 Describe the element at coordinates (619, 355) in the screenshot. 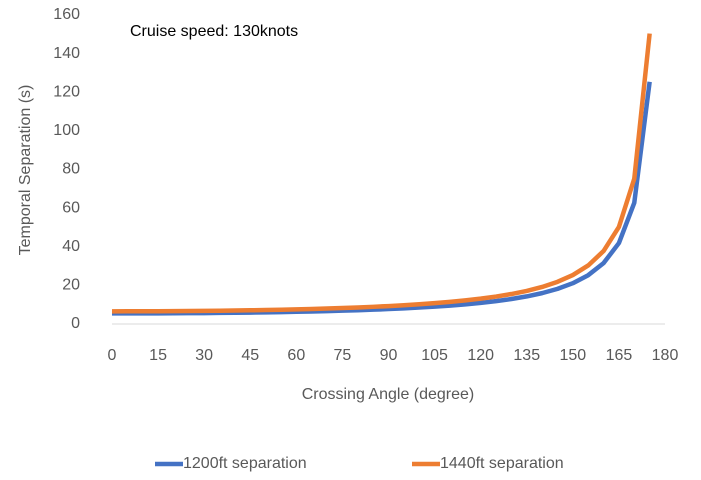

I see `x-tick-label: 165` at that location.